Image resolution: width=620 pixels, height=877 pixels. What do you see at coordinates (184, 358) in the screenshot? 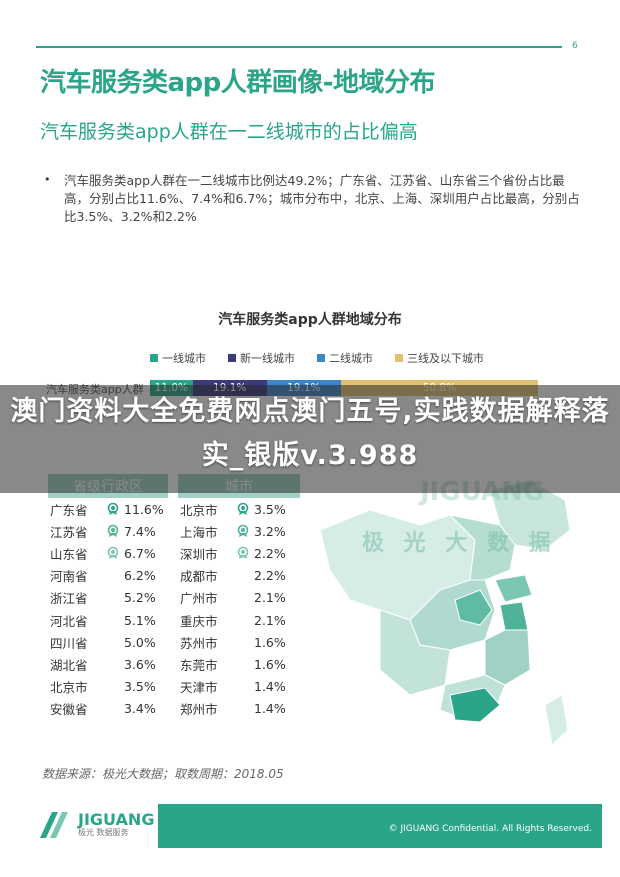
I see `legend-label: 一线城市` at bounding box center [184, 358].